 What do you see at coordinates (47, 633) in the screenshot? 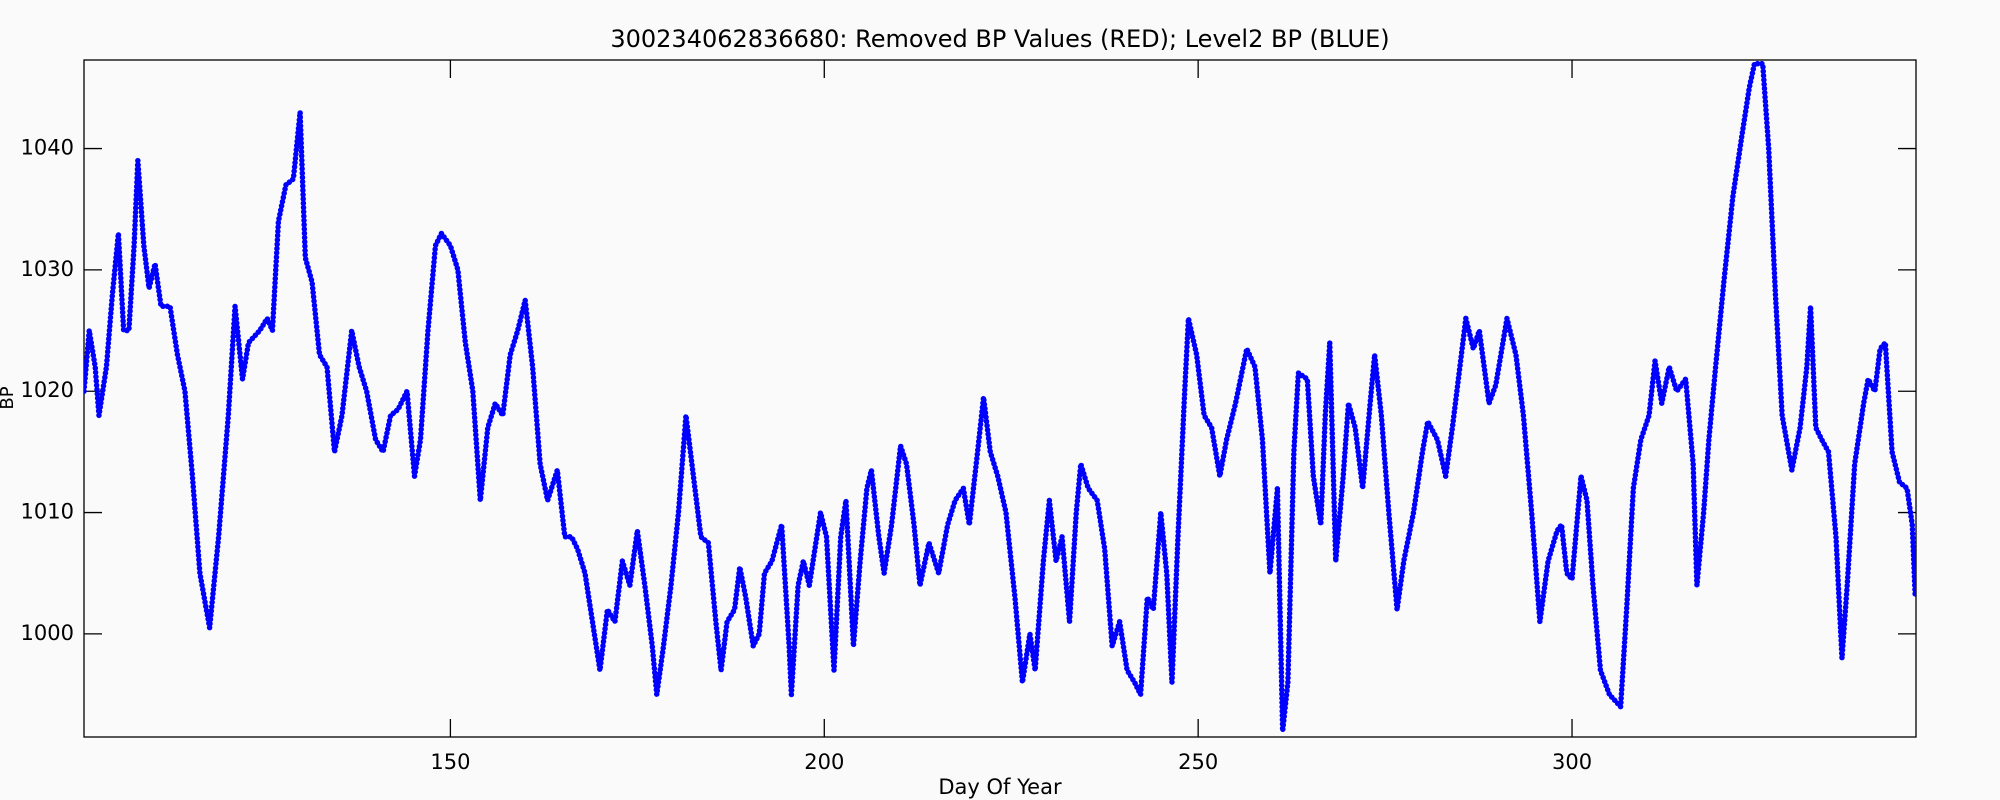
I see `y-tick-label: 1000` at bounding box center [47, 633].